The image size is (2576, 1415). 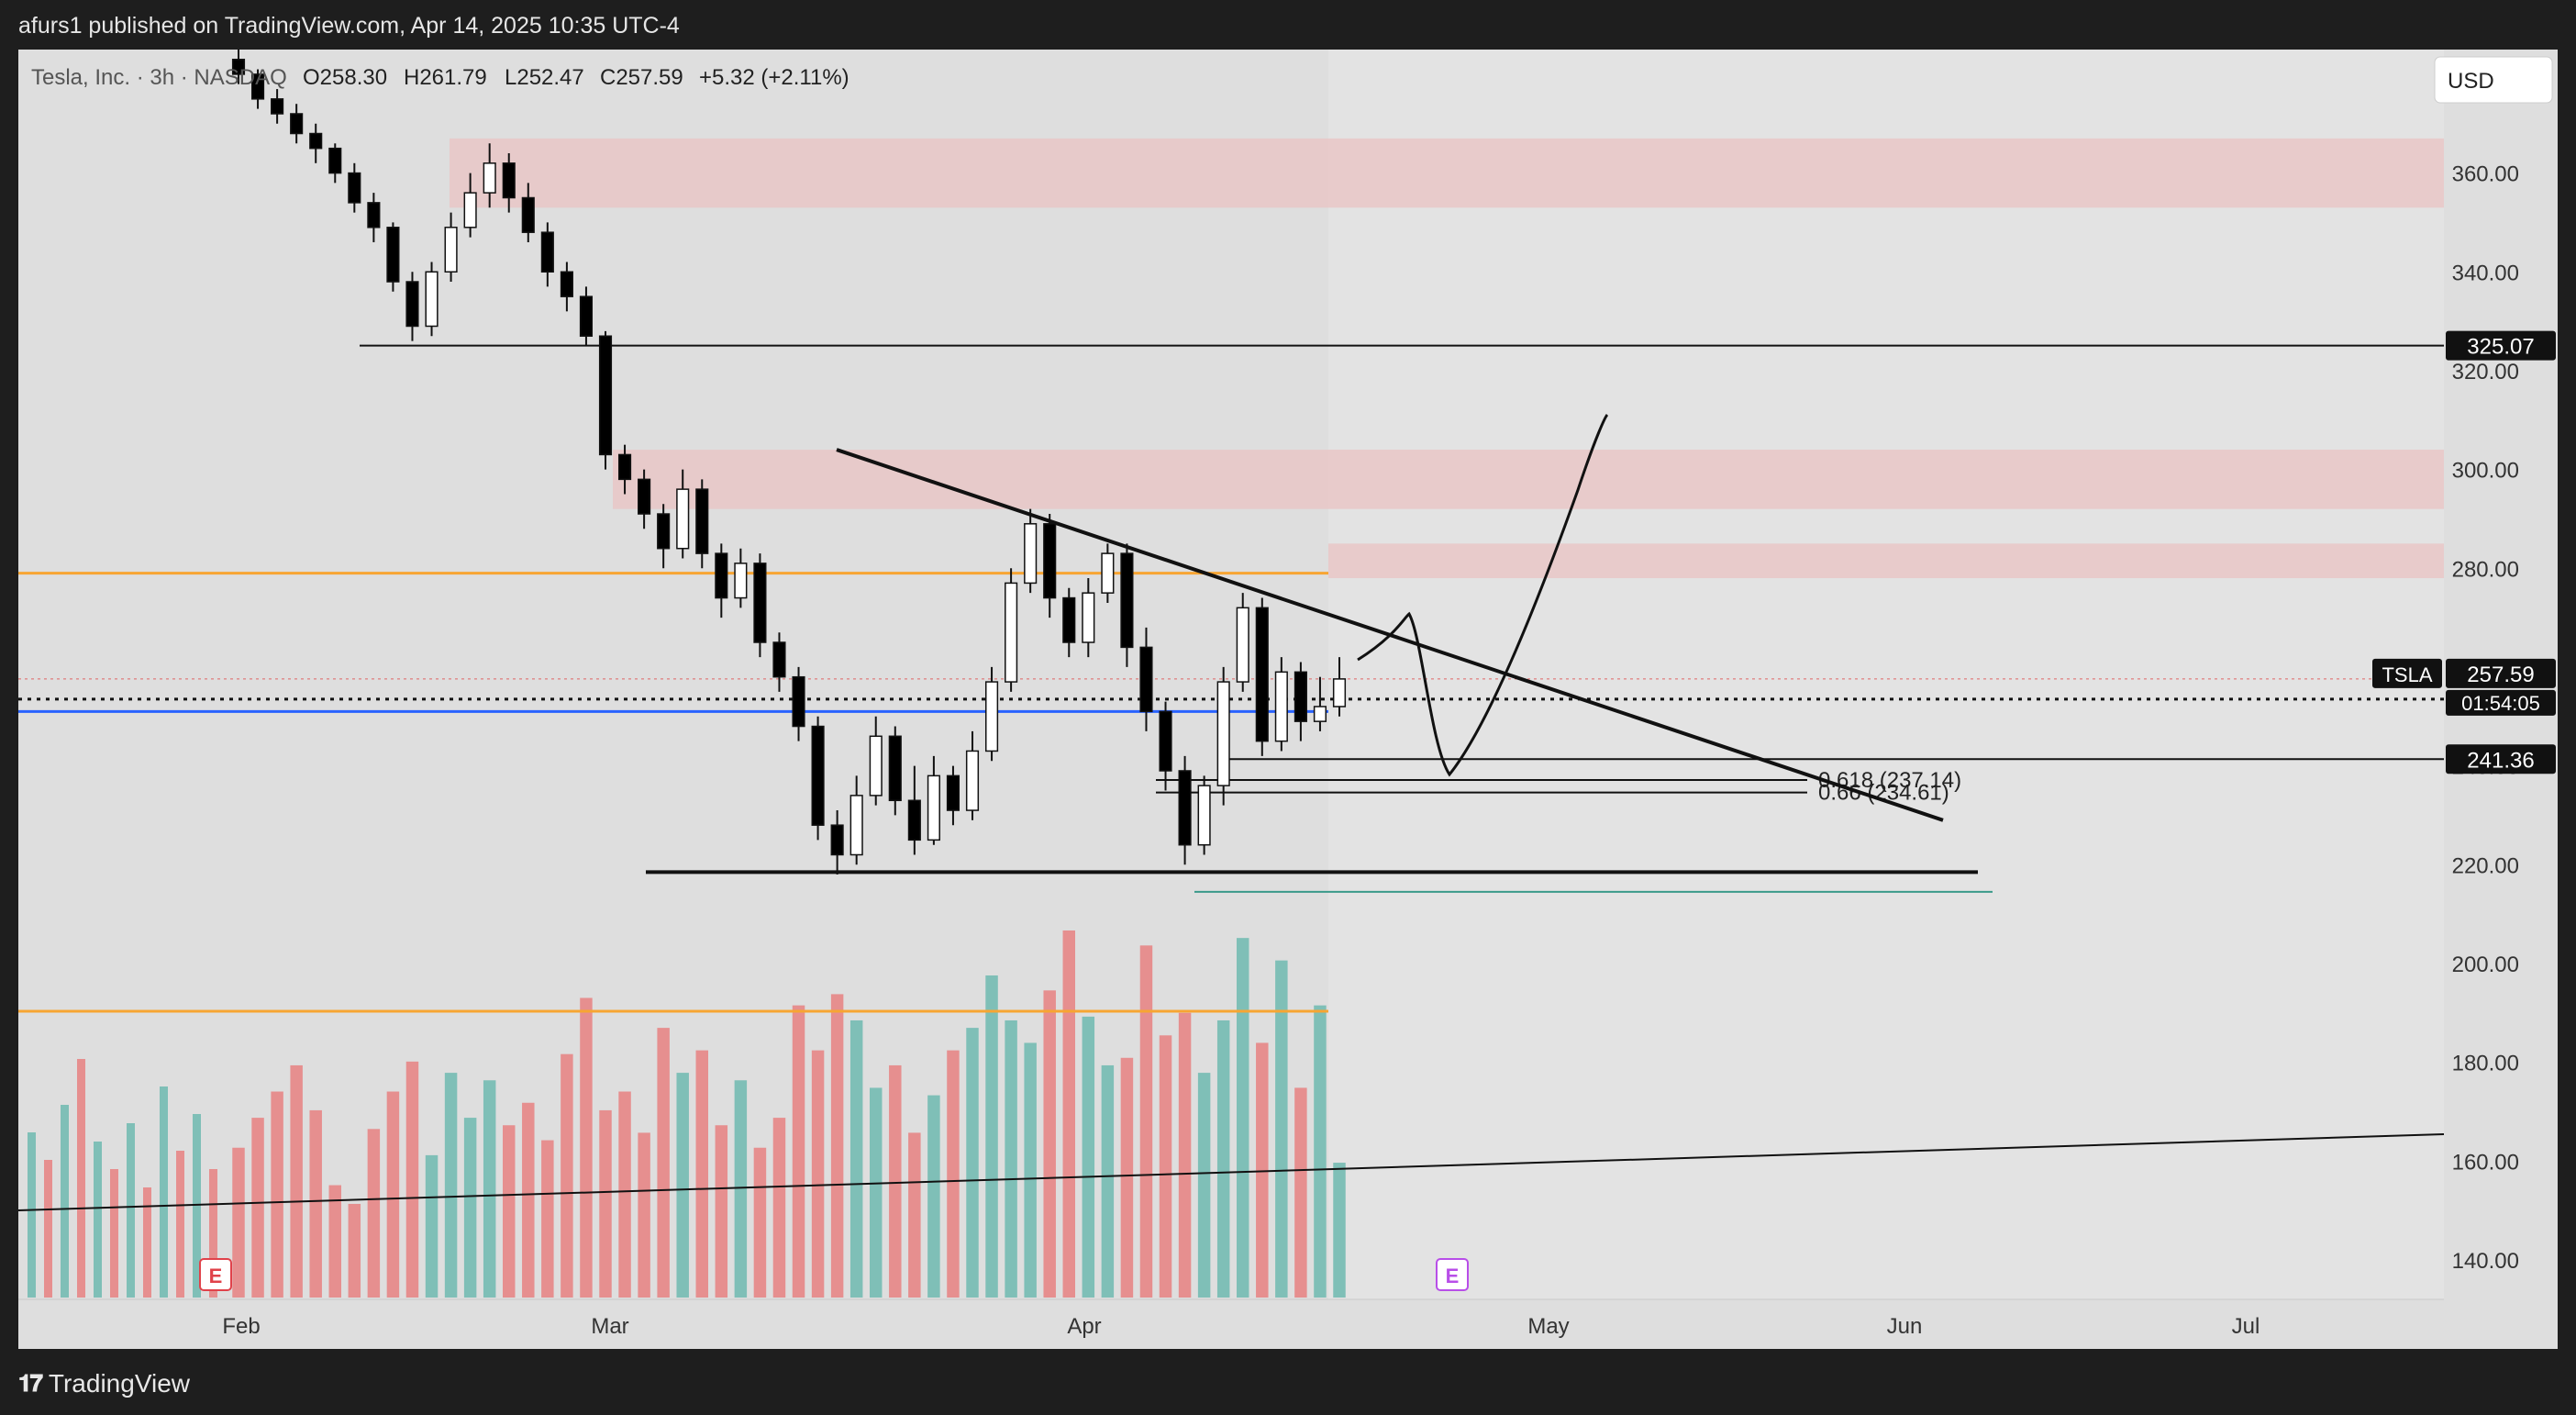 I want to click on ohlc-low: L252.47, so click(x=544, y=77).